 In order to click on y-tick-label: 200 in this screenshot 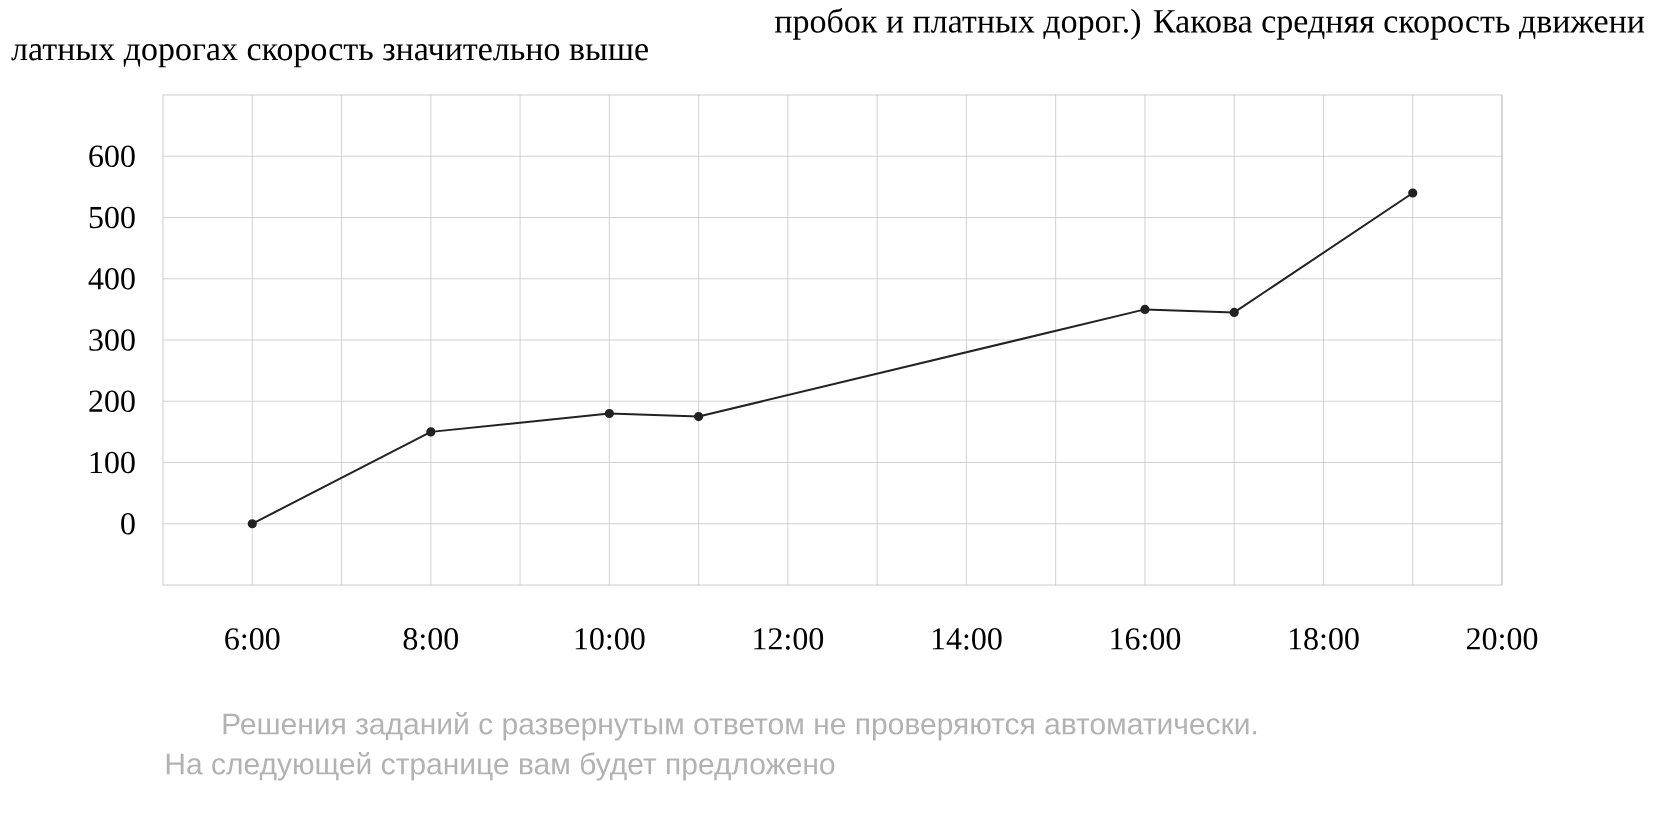, I will do `click(112, 401)`.